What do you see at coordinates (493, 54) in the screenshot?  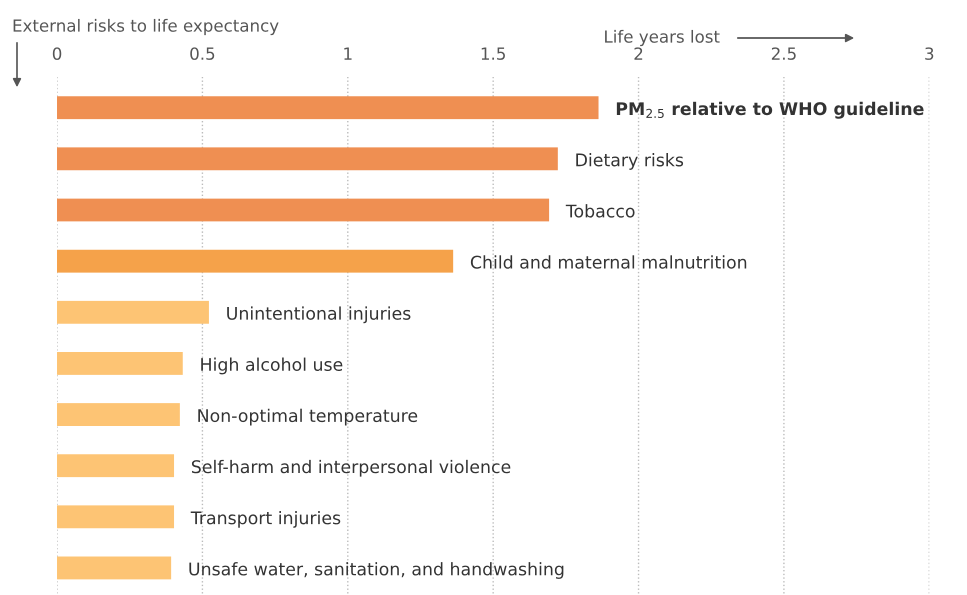 I see `x-tick-label: 1.5` at bounding box center [493, 54].